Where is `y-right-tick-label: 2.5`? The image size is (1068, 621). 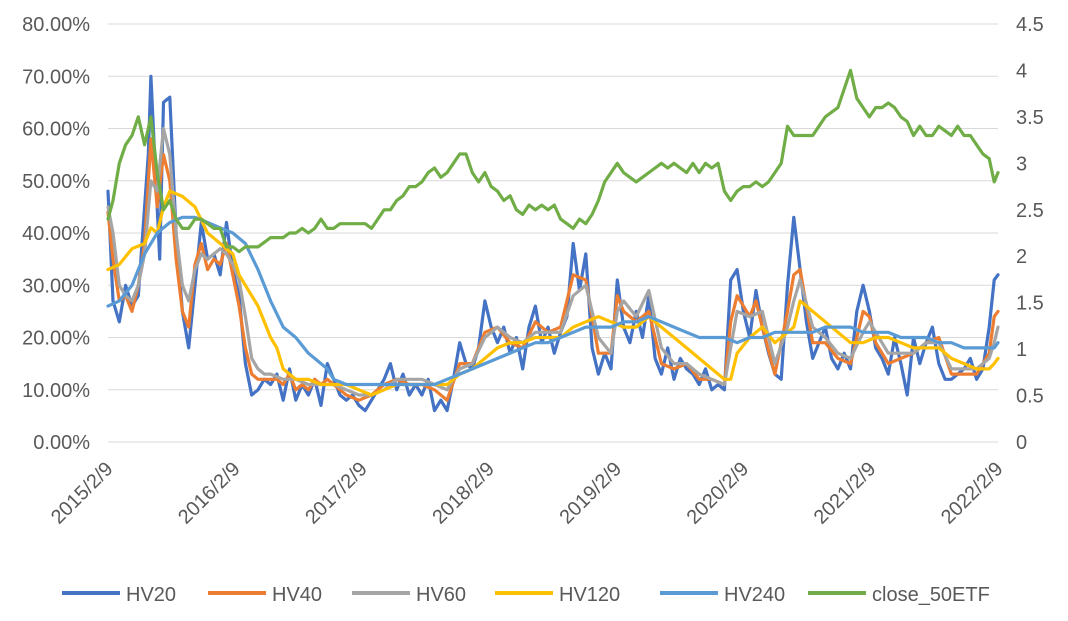
y-right-tick-label: 2.5 is located at coordinates (1030, 211).